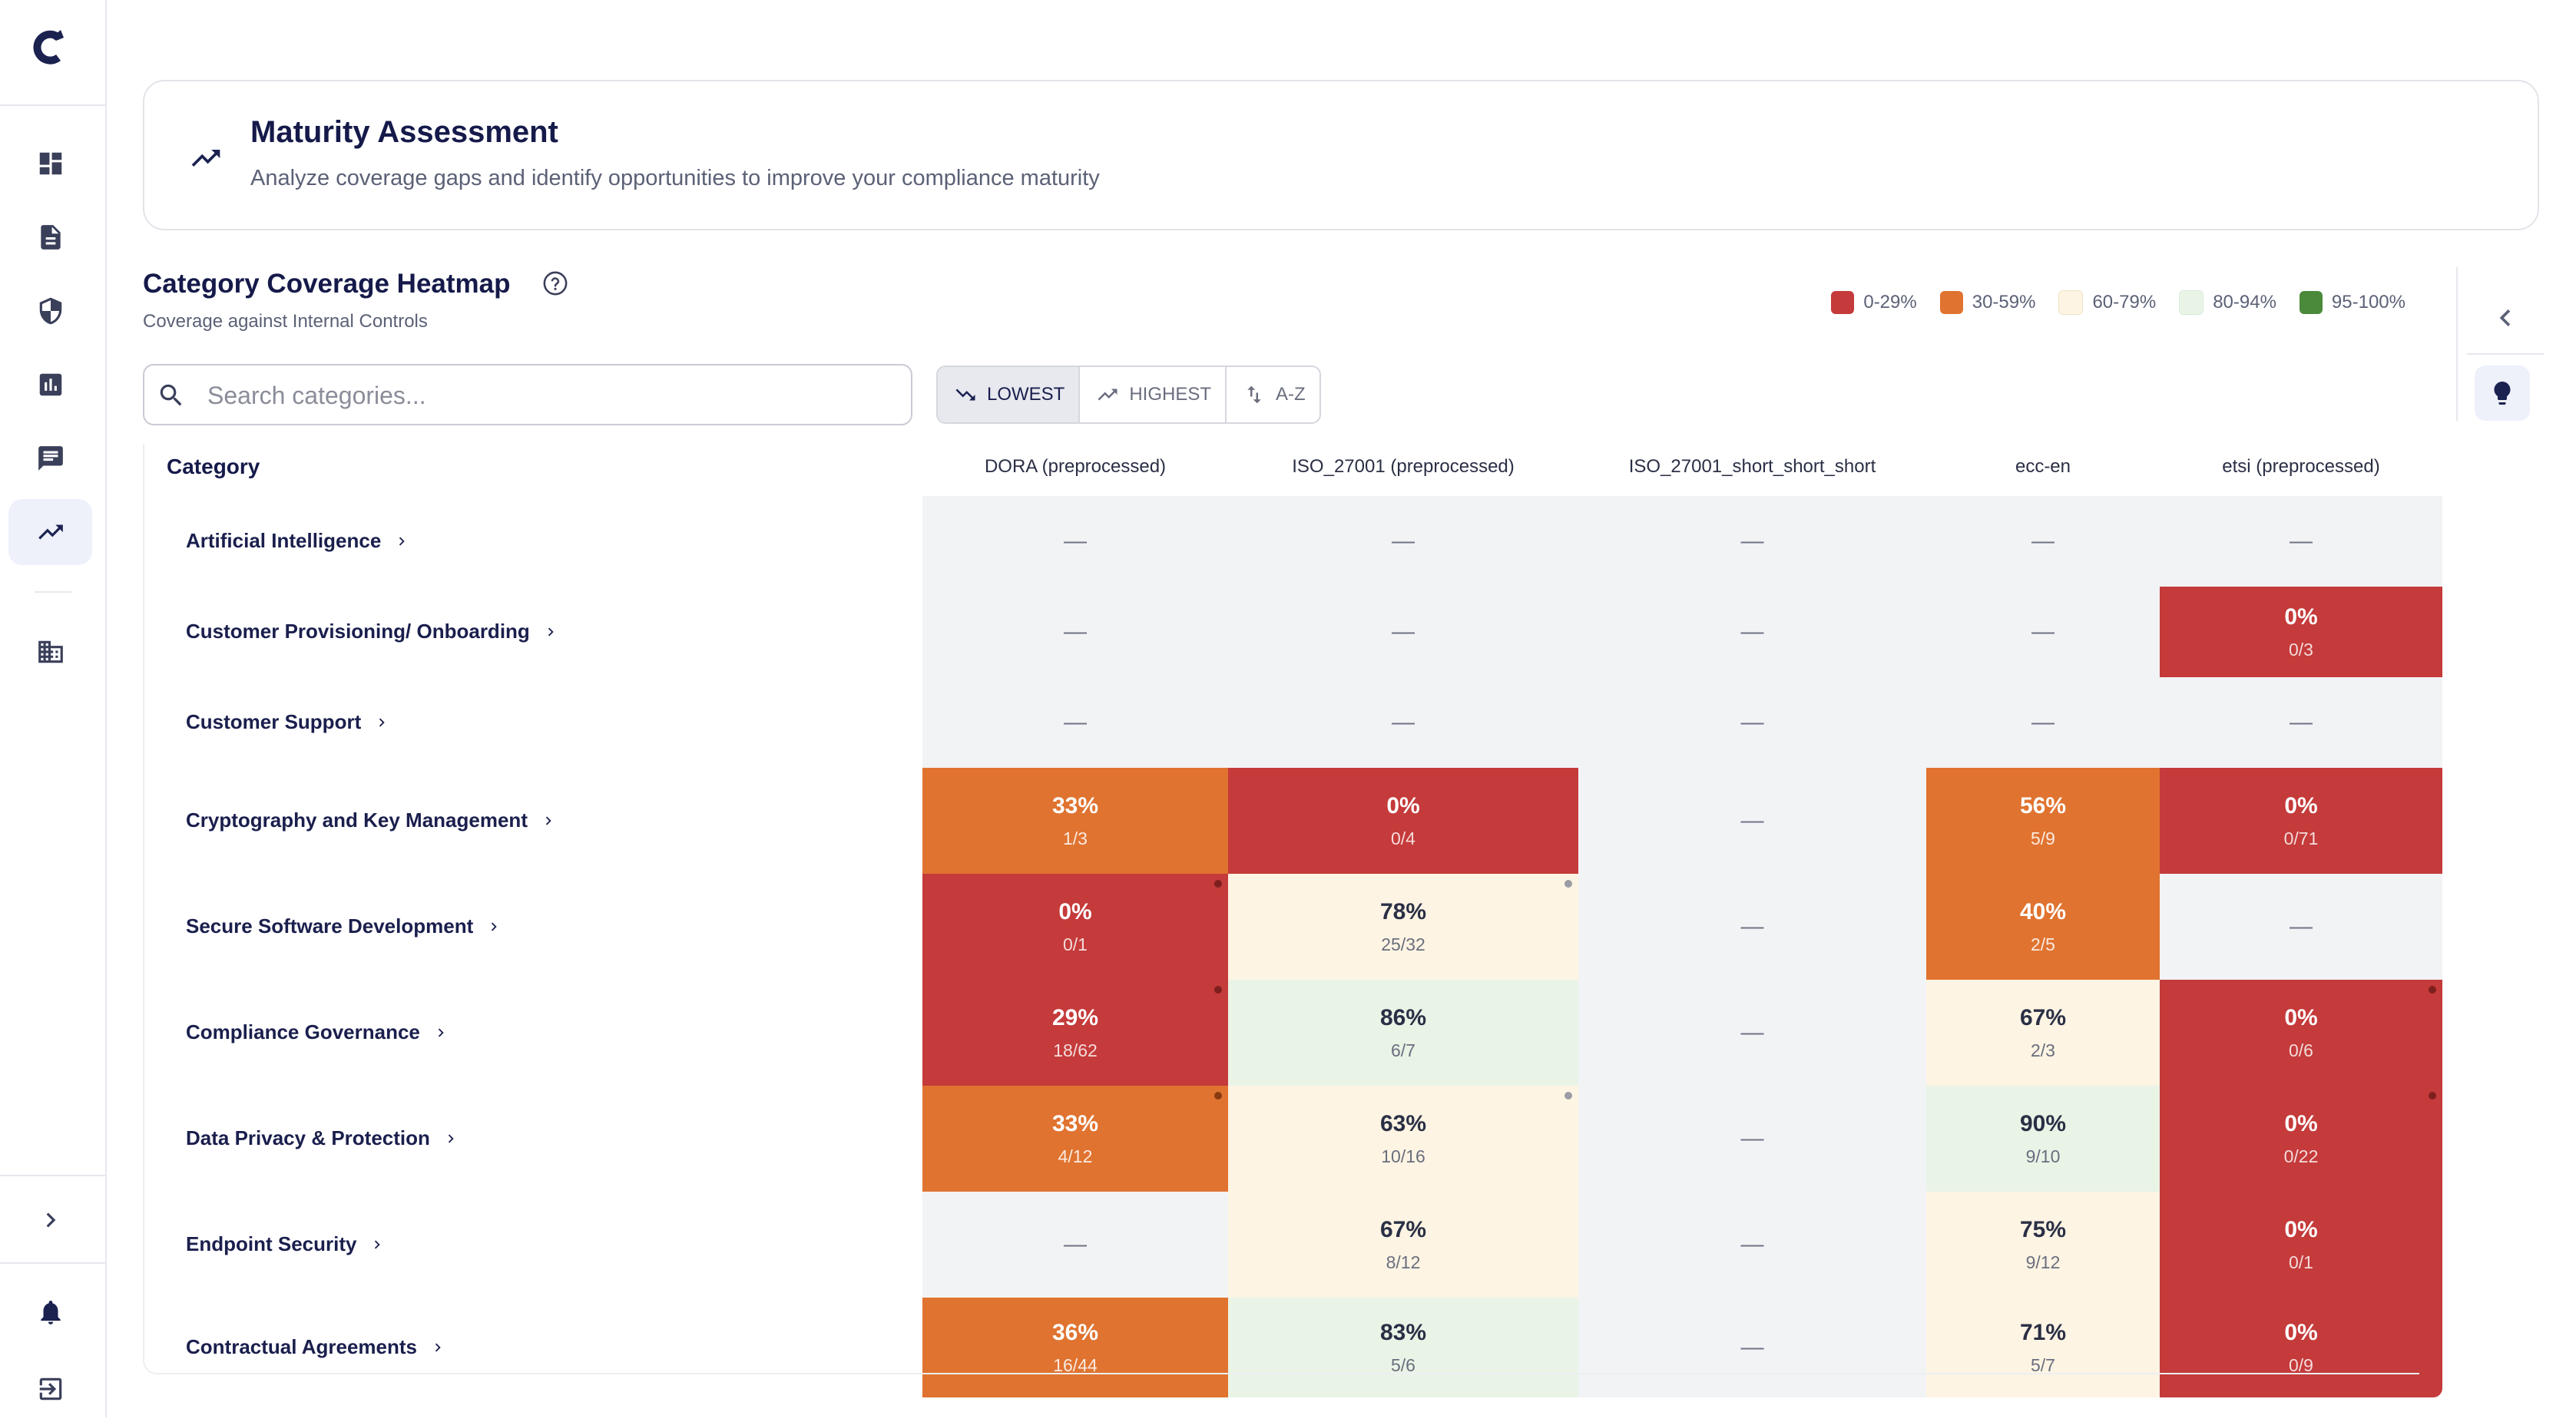  What do you see at coordinates (1403, 1347) in the screenshot?
I see `heatmap-cell: 83% 5/6` at bounding box center [1403, 1347].